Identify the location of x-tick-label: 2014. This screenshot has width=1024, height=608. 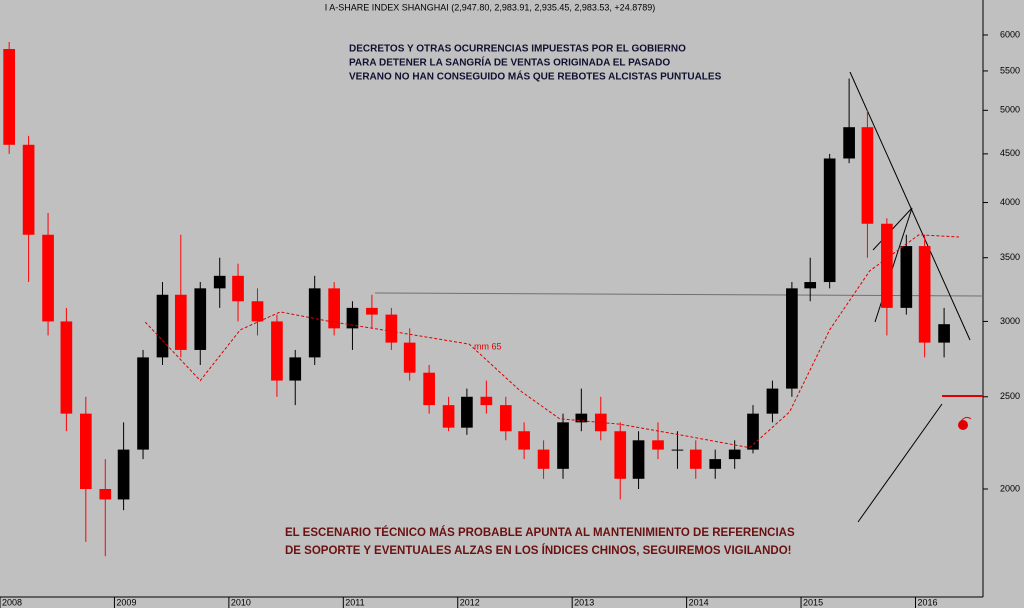
(699, 602).